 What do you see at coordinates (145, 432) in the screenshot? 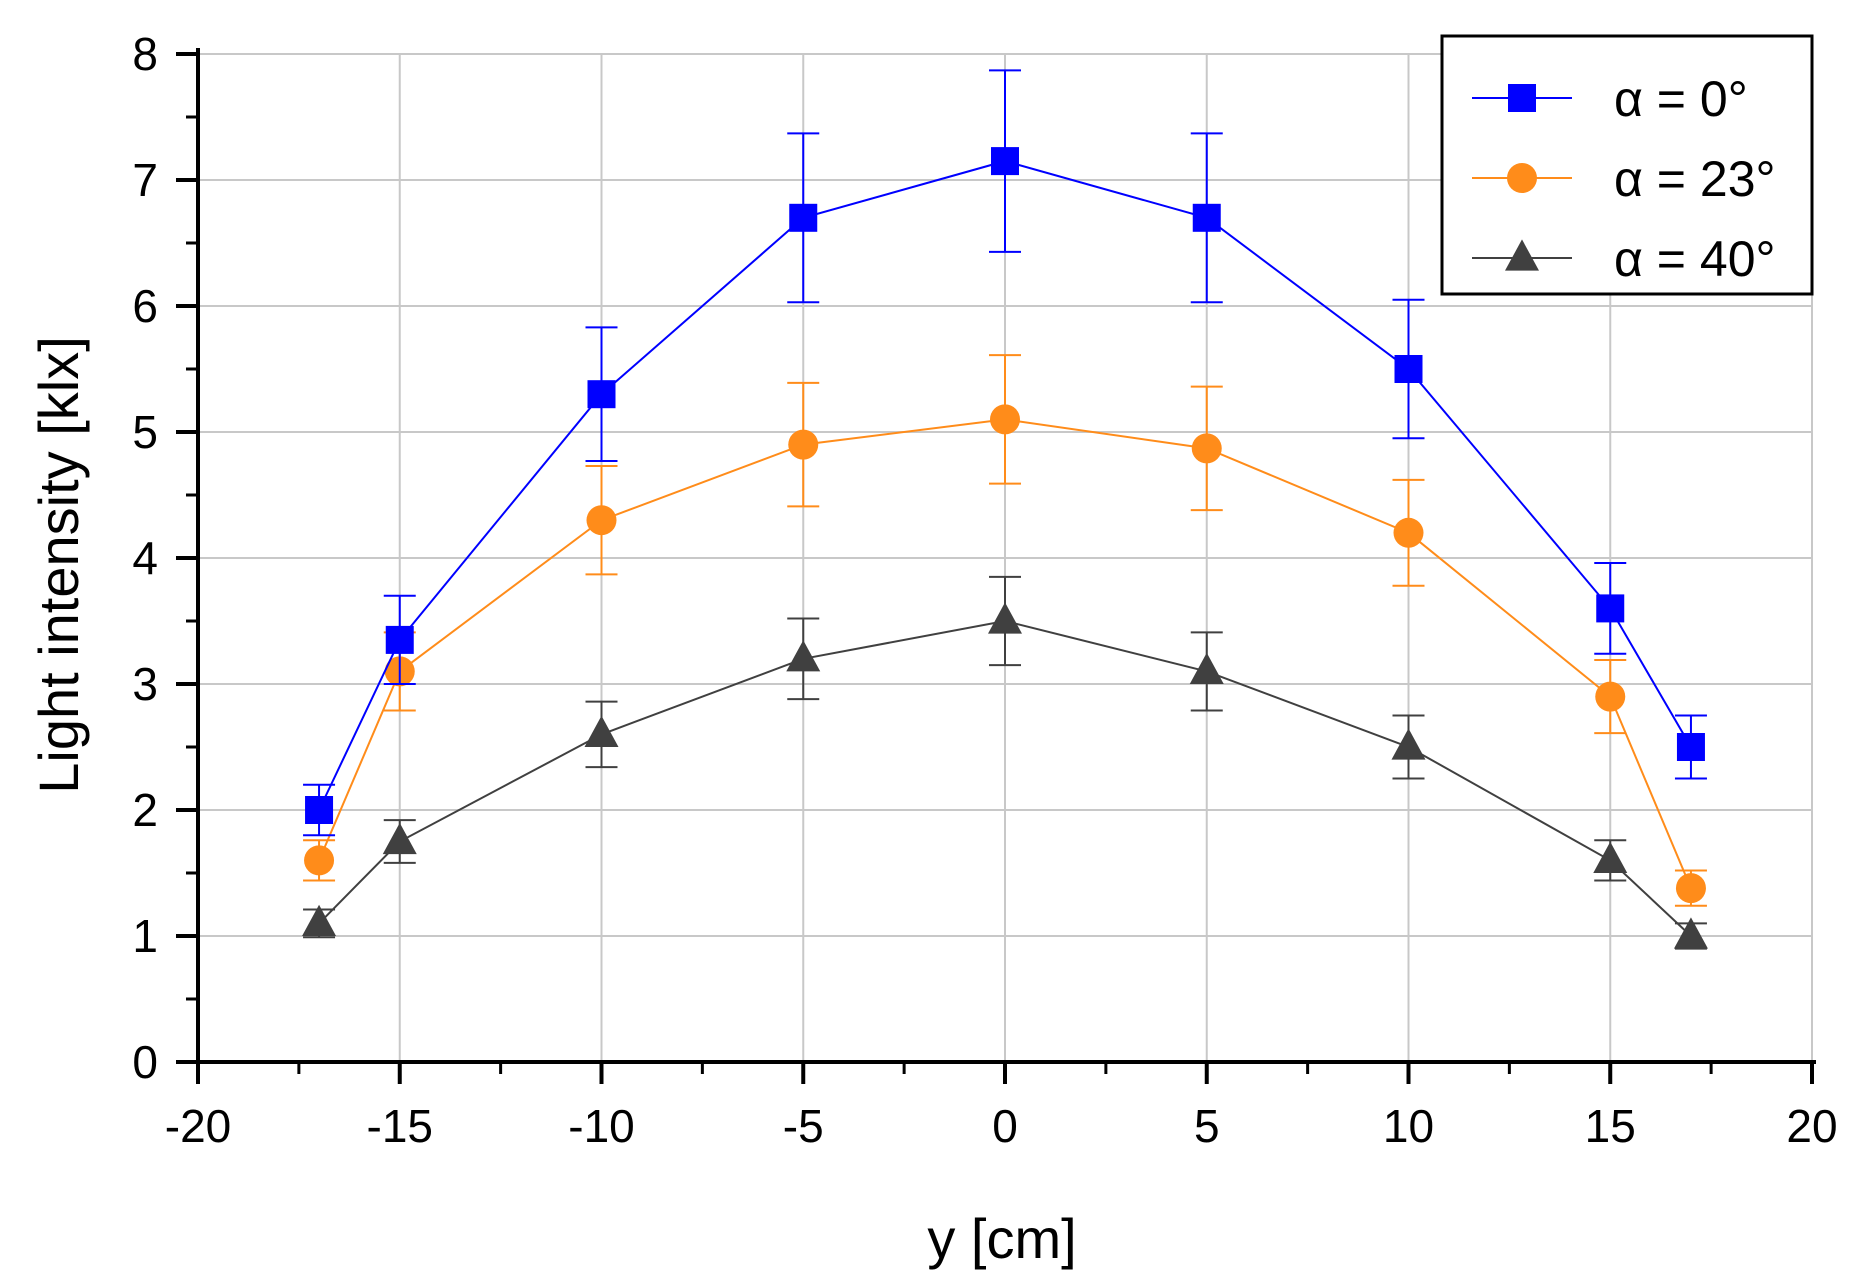
I see `y-tick-label: 5` at bounding box center [145, 432].